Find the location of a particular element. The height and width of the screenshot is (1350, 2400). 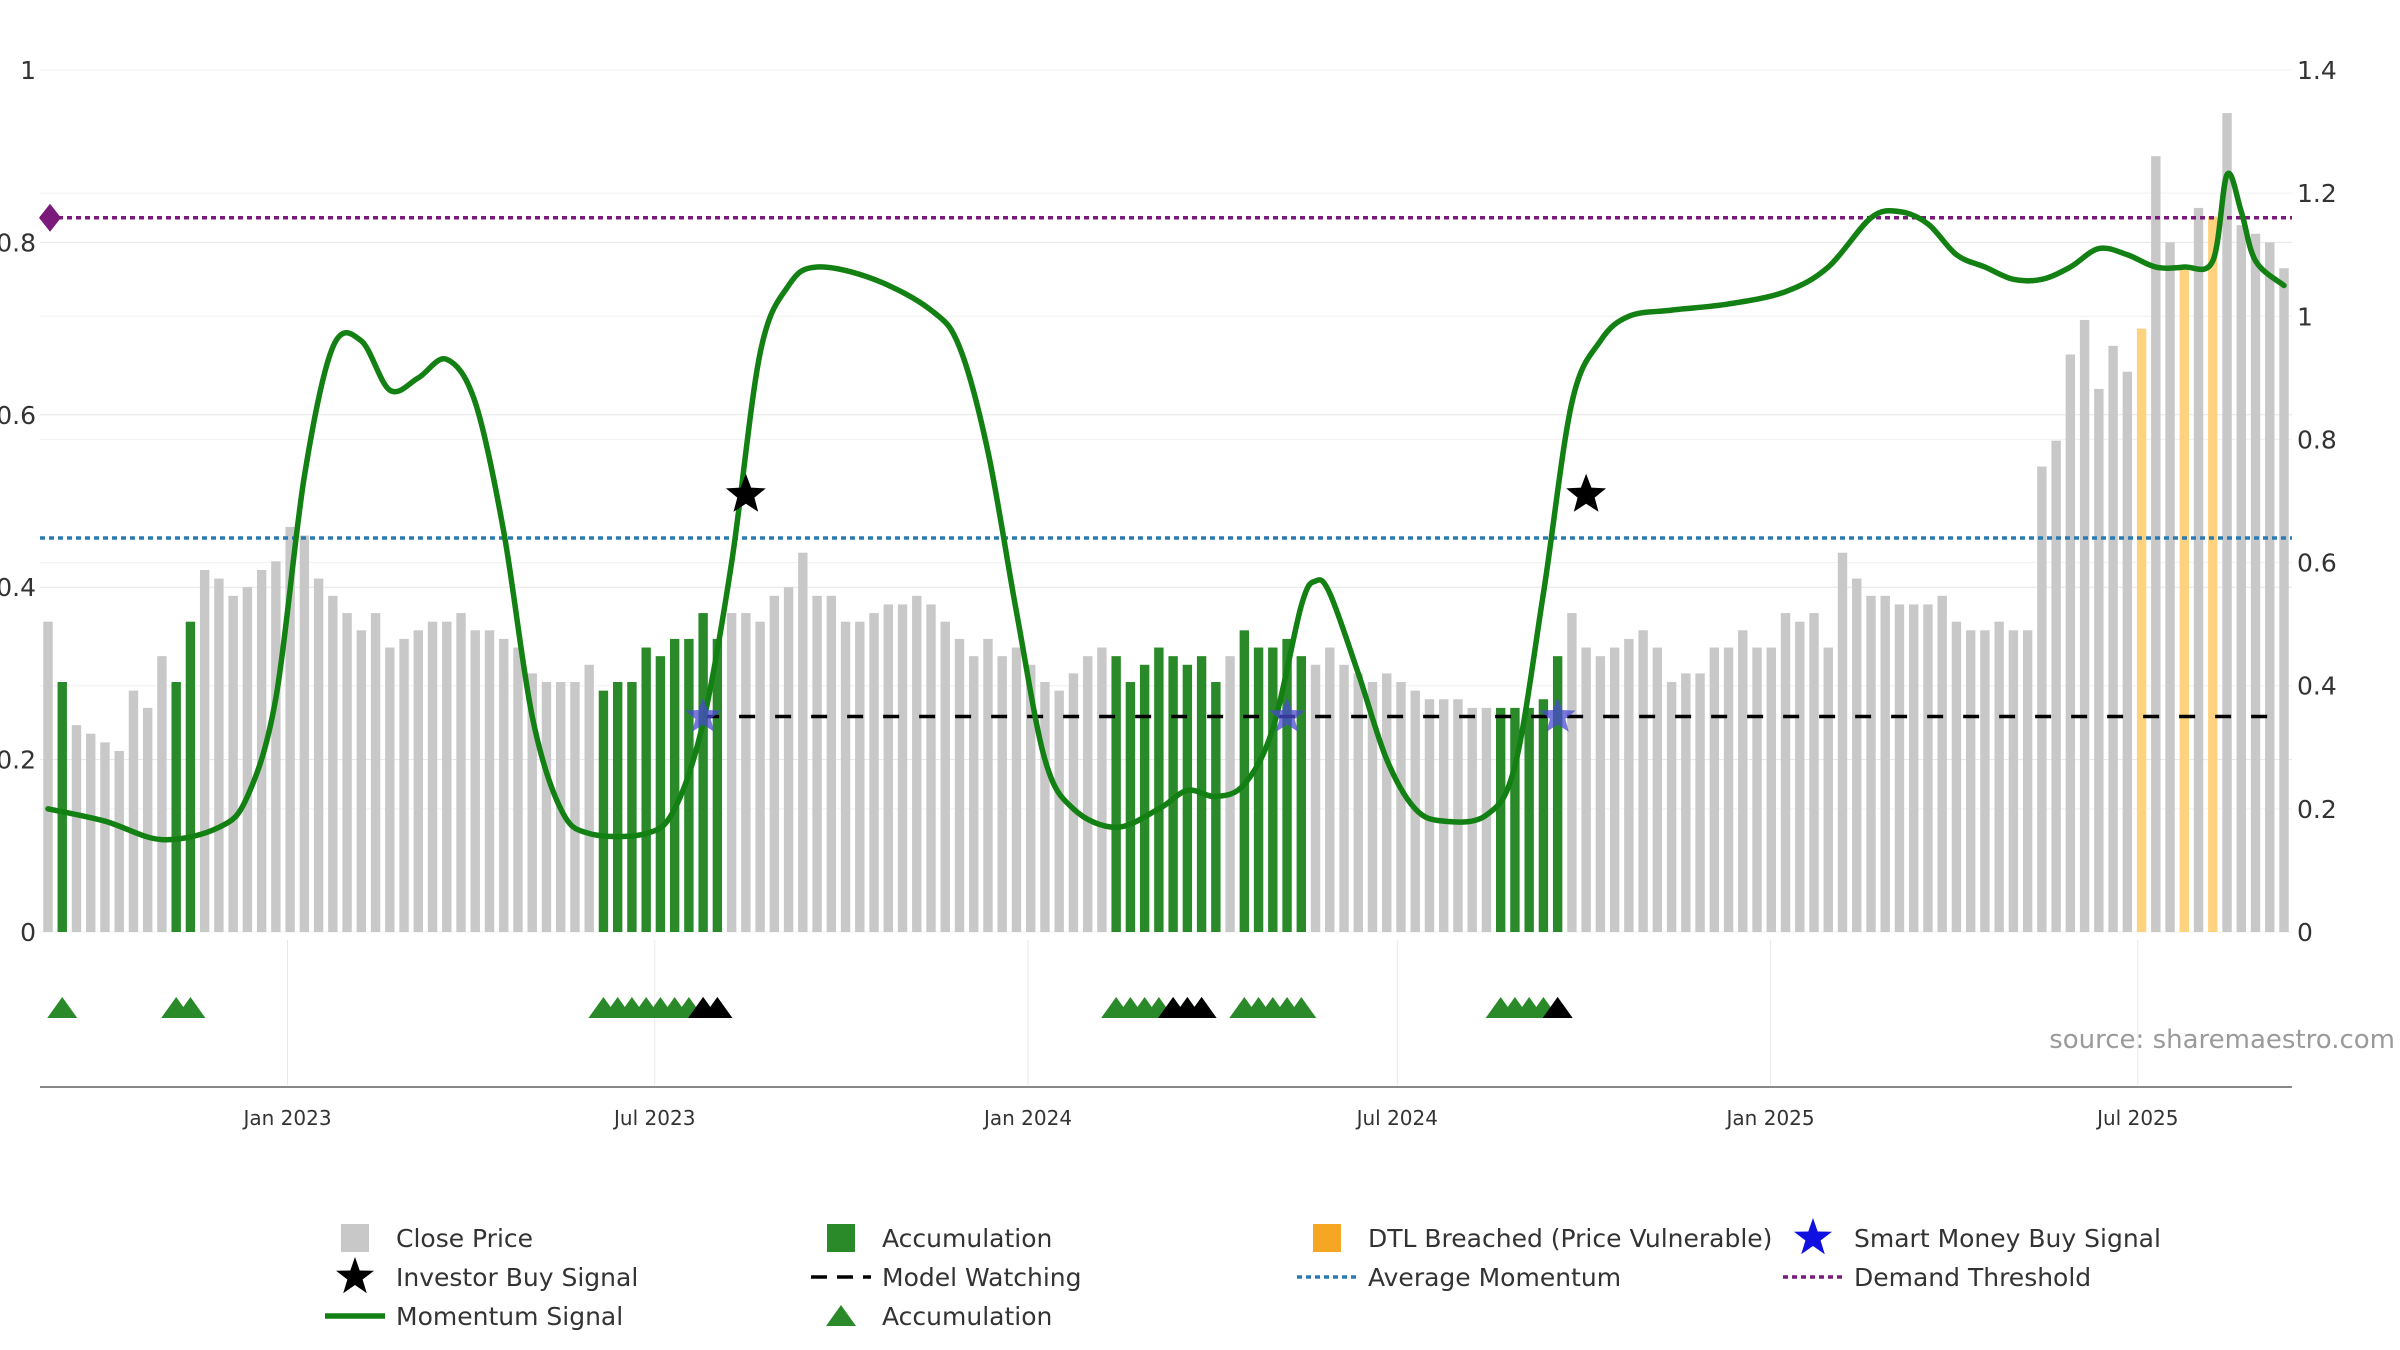

legend-accumulation-swatch is located at coordinates (841, 1238).